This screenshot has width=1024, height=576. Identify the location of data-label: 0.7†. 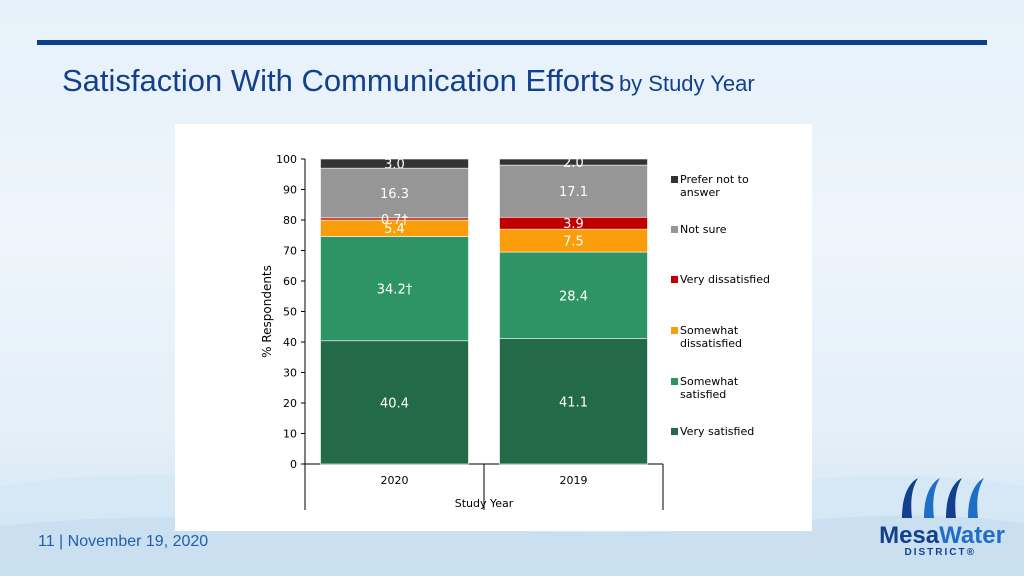
(395, 220).